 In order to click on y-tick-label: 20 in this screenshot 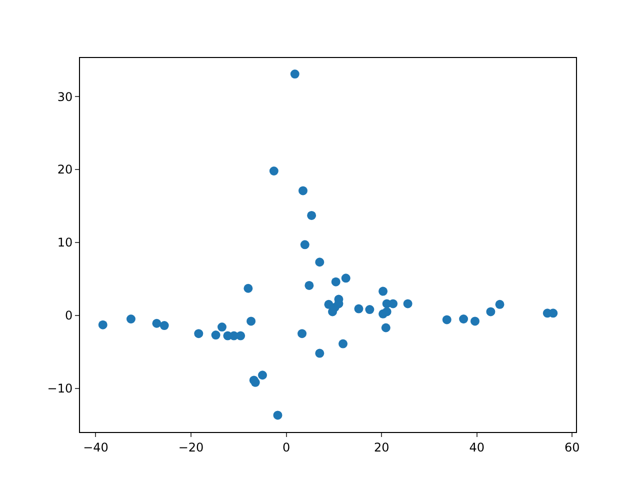, I will do `click(65, 169)`.